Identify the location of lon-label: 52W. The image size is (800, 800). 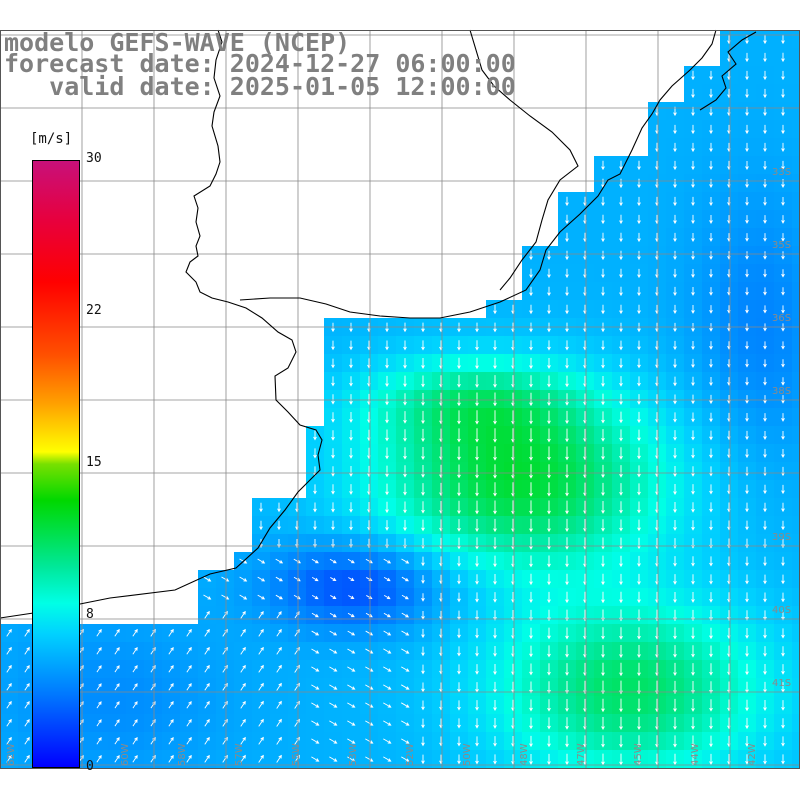
(410, 754).